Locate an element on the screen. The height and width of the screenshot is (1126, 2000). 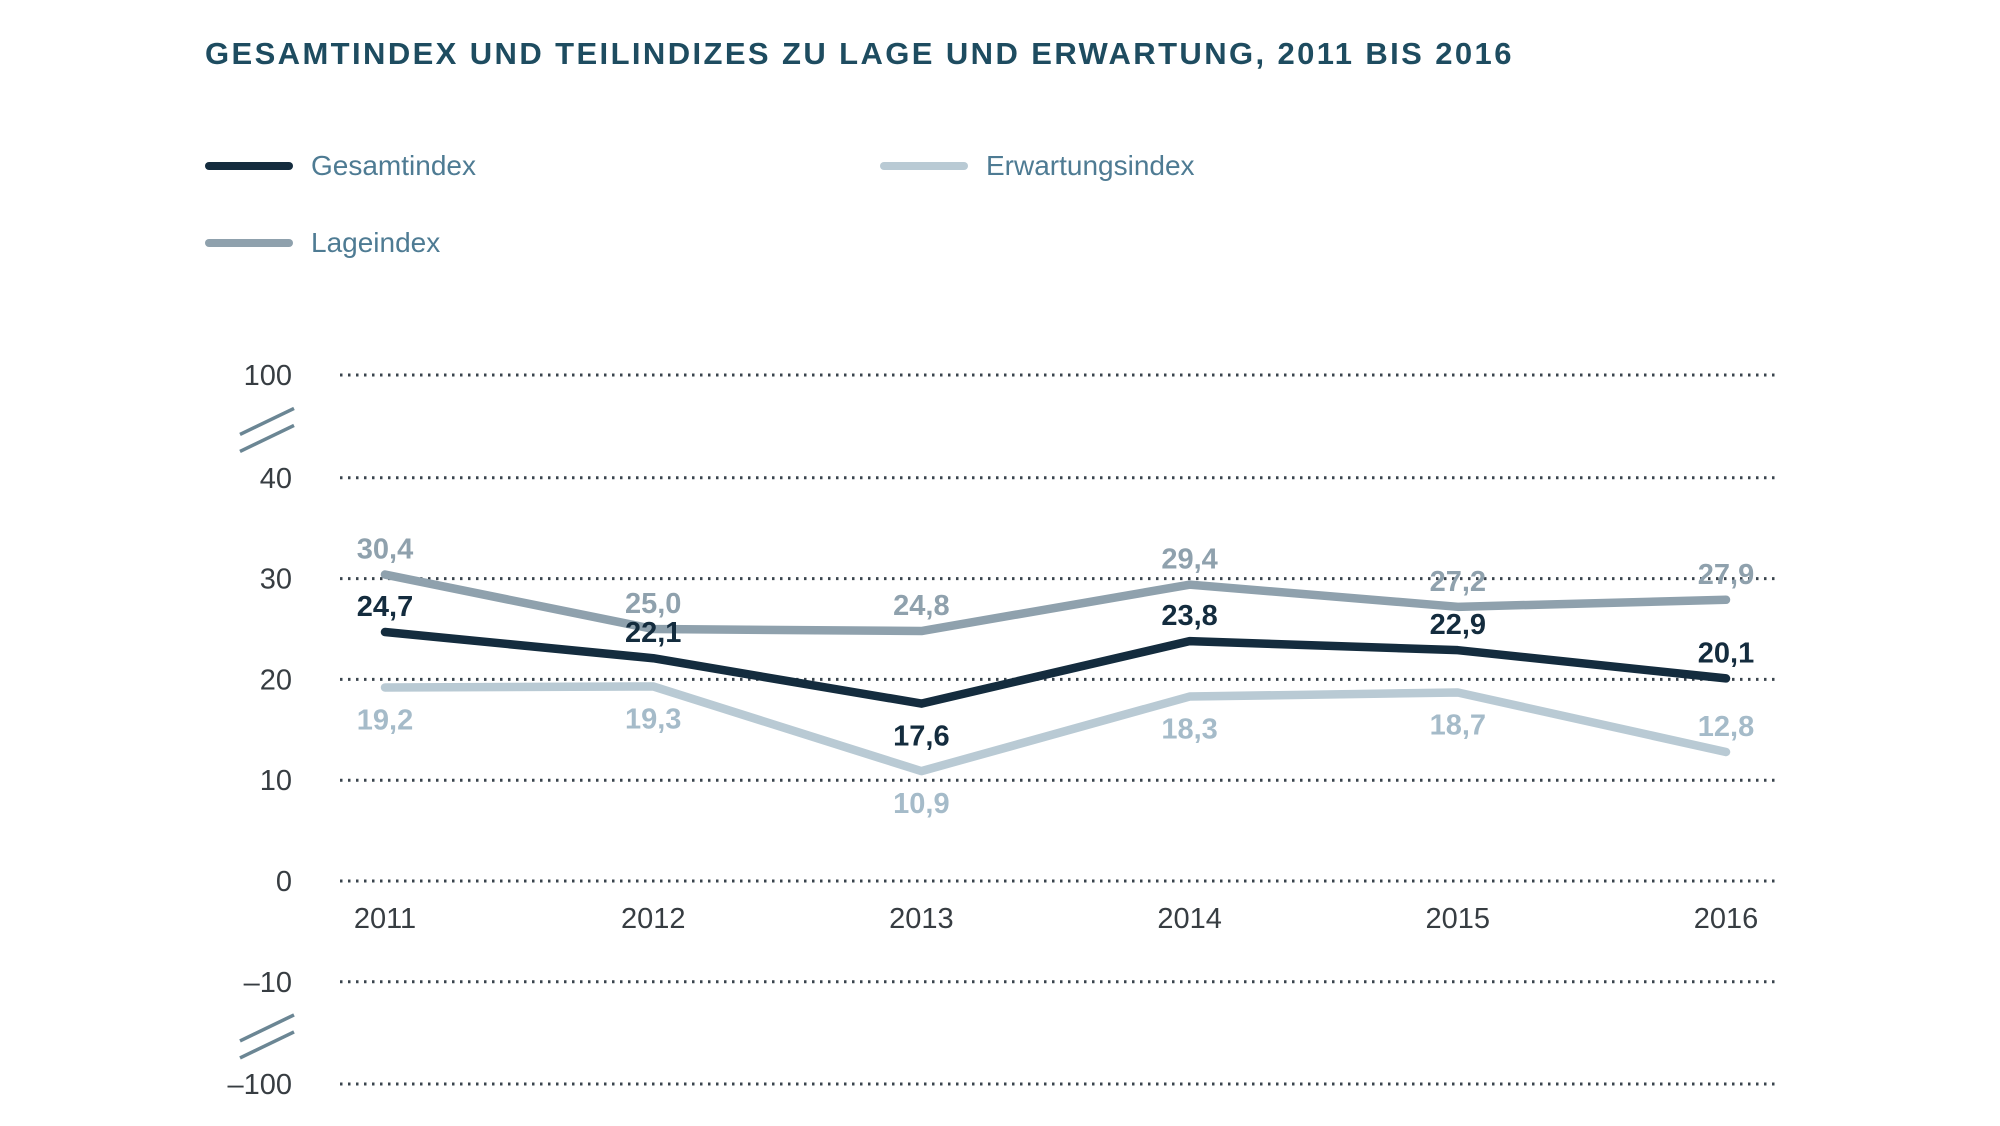
x-tick-label-2011: 2011 is located at coordinates (385, 919).